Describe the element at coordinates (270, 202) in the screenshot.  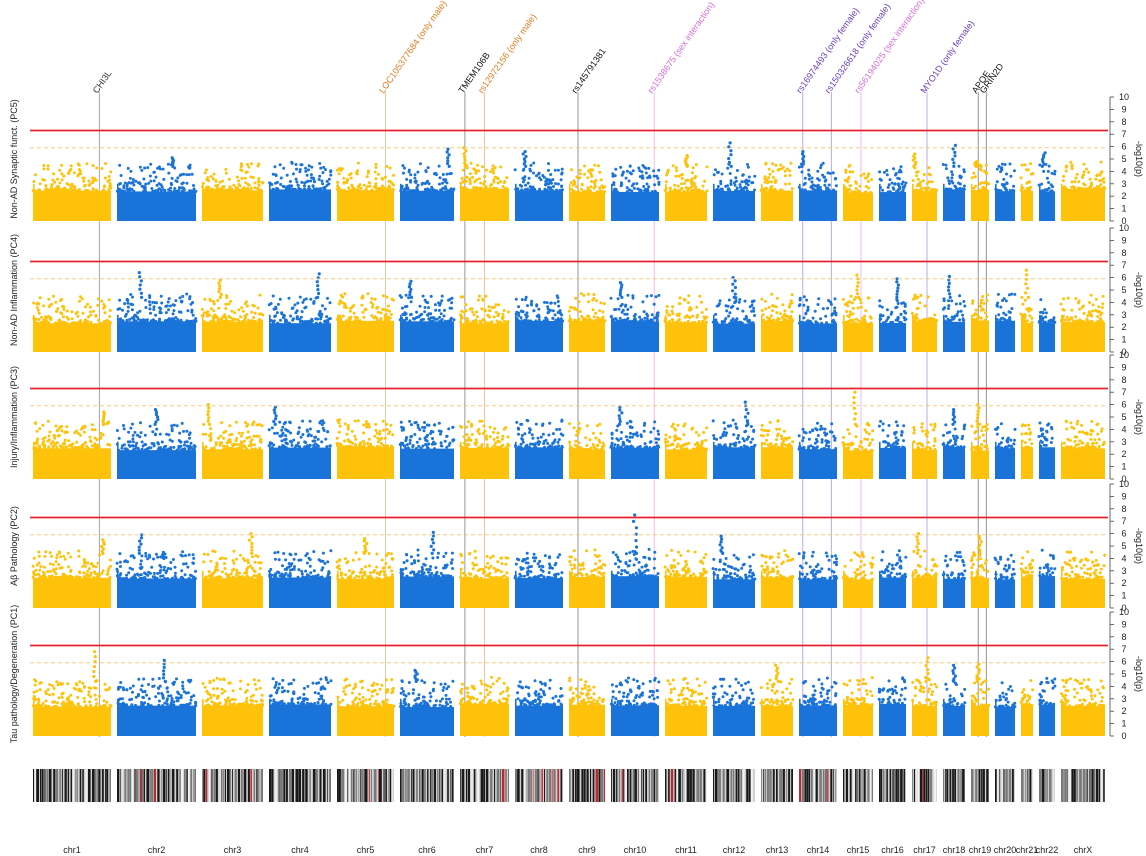
I see `snp-edge` at that location.